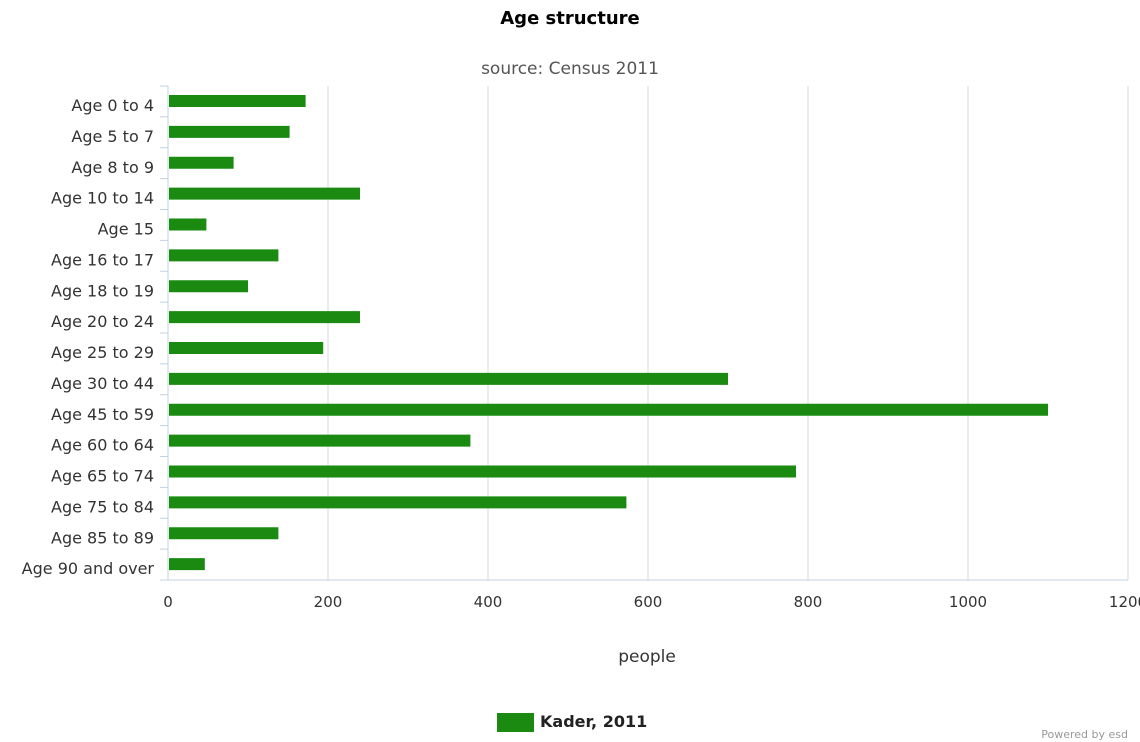 The image size is (1140, 742). What do you see at coordinates (648, 602) in the screenshot?
I see `x-tick-label: 600` at bounding box center [648, 602].